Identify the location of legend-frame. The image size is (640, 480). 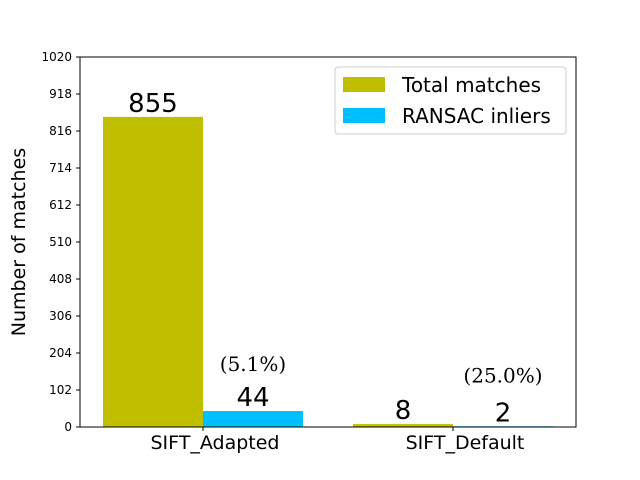
(450, 100).